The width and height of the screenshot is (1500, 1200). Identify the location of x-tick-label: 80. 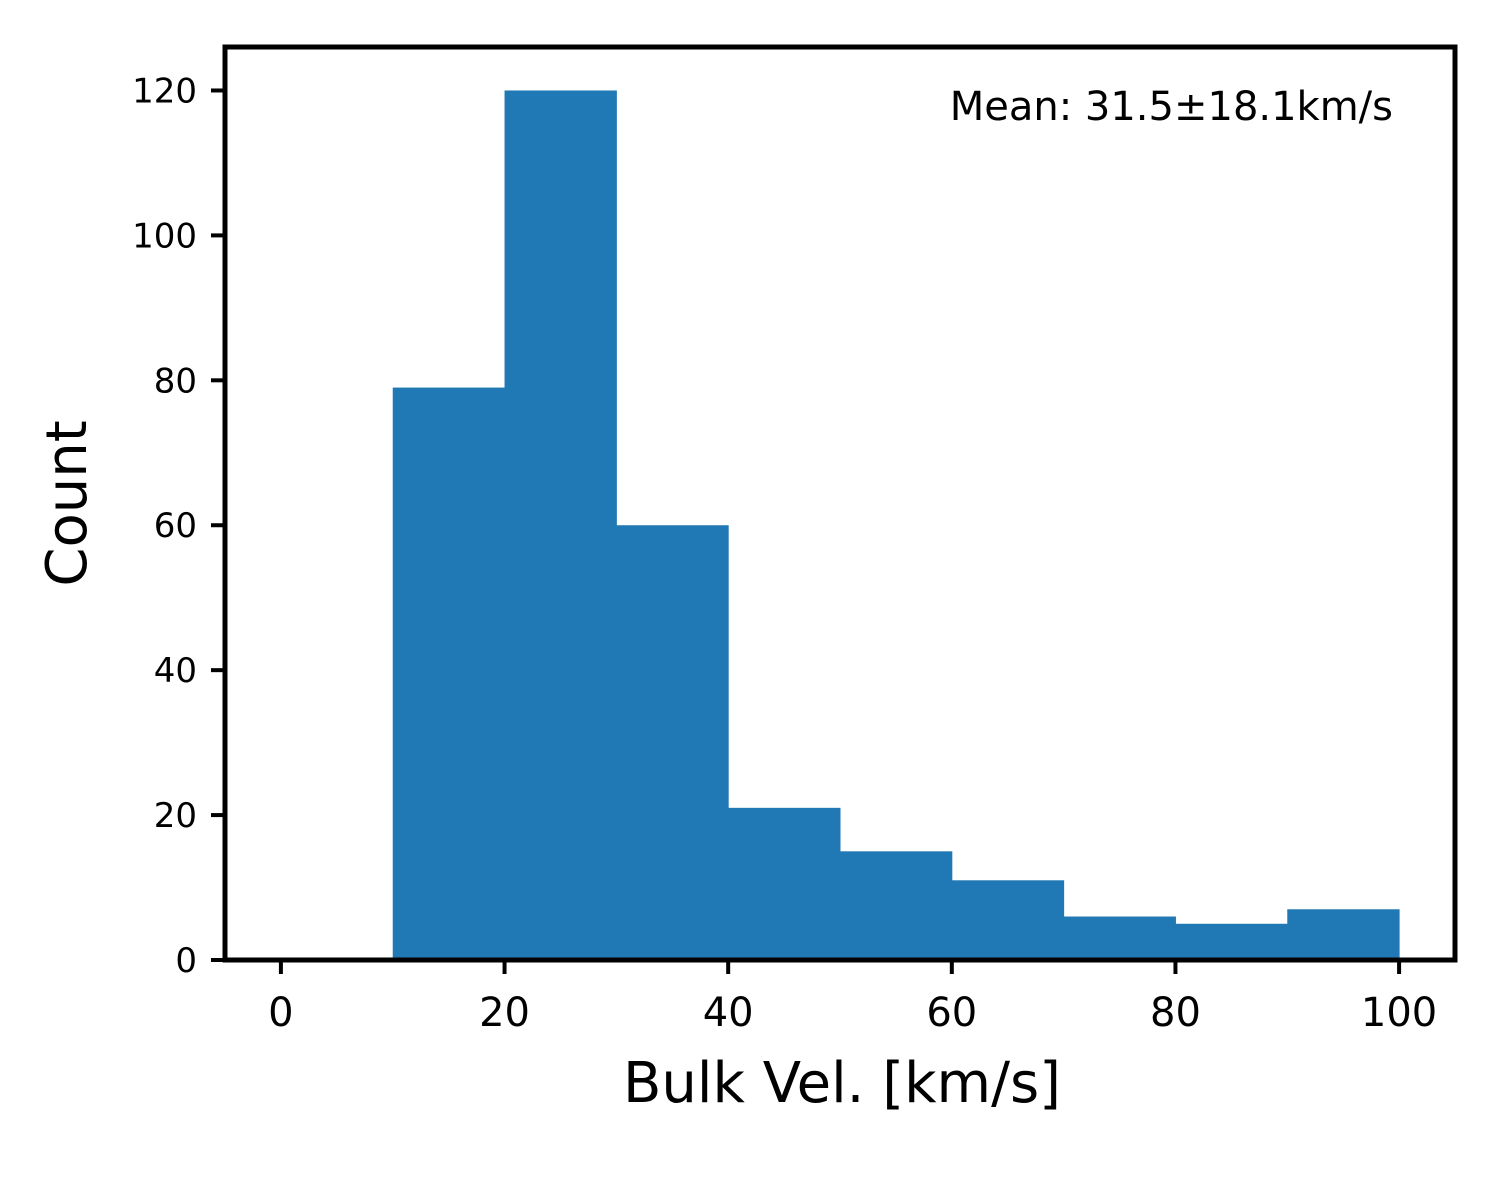
(1175, 1013).